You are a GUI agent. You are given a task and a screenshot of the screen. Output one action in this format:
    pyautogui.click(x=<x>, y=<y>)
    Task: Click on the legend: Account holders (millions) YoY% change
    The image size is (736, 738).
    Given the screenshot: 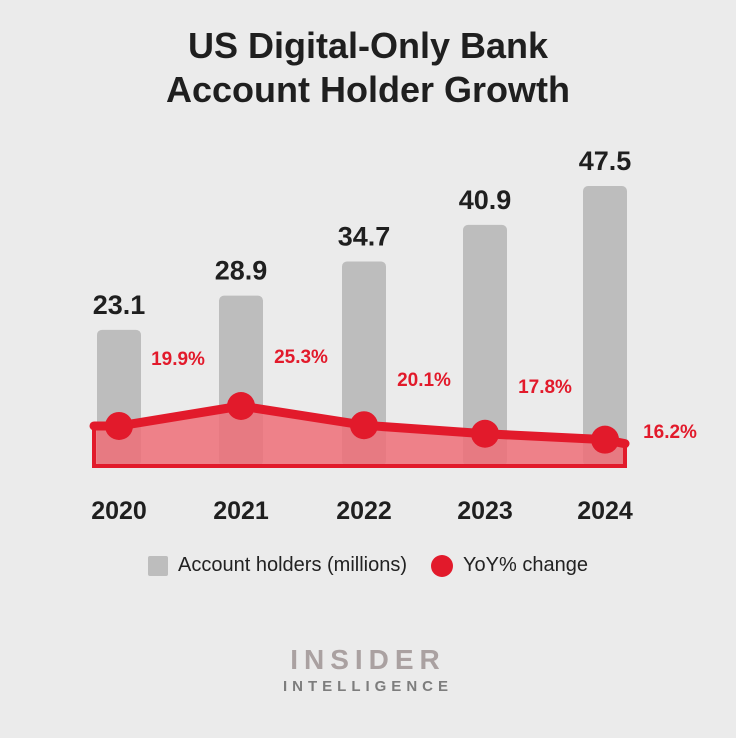 What is the action you would take?
    pyautogui.click(x=368, y=565)
    